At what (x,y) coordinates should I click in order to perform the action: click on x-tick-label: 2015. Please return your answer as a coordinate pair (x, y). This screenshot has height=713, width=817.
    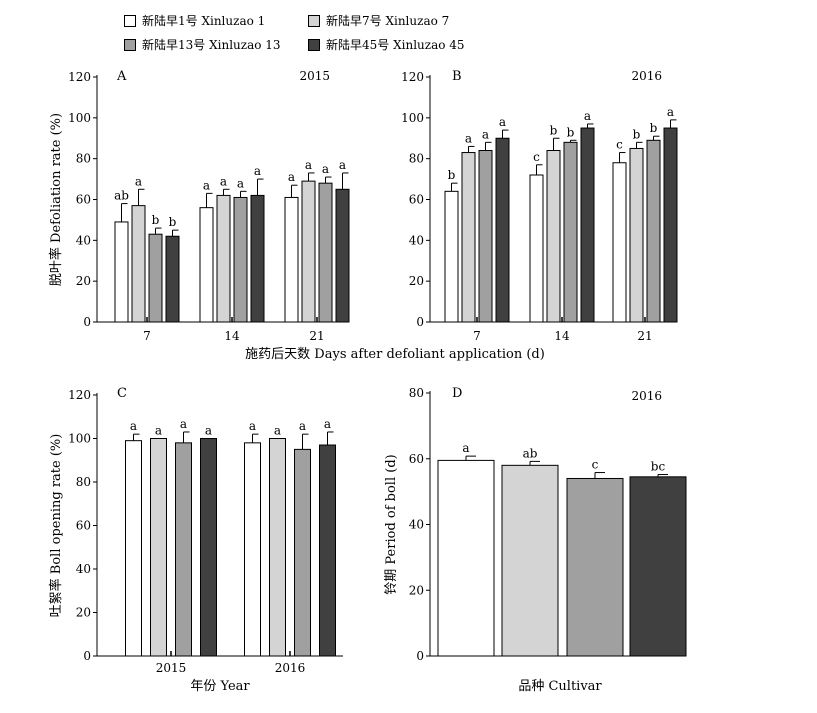
    Looking at the image, I should click on (171, 668).